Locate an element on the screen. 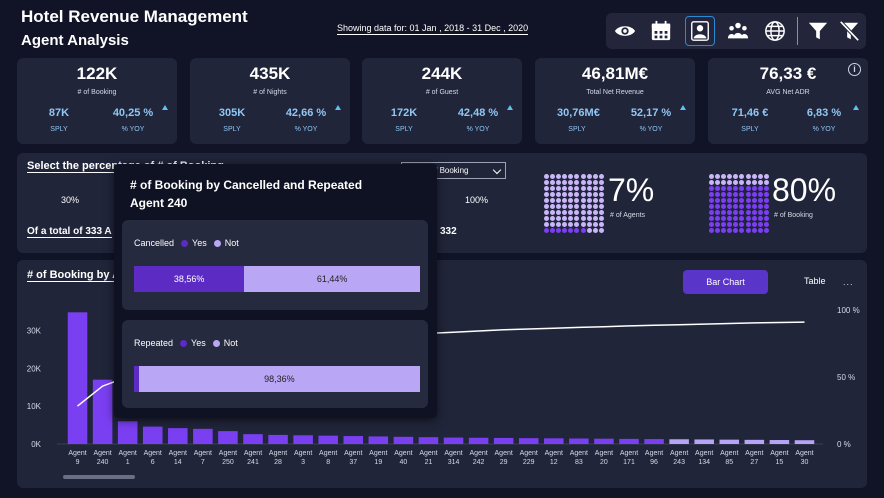 This screenshot has height=498, width=884. info-icon: i is located at coordinates (854, 69).